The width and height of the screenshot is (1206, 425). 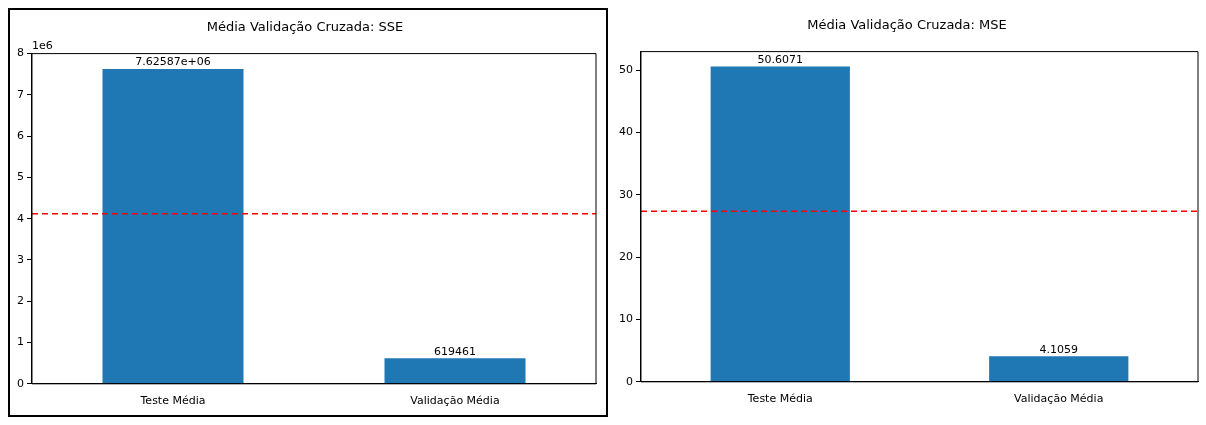 I want to click on y-tick-label: 2, so click(x=20, y=301).